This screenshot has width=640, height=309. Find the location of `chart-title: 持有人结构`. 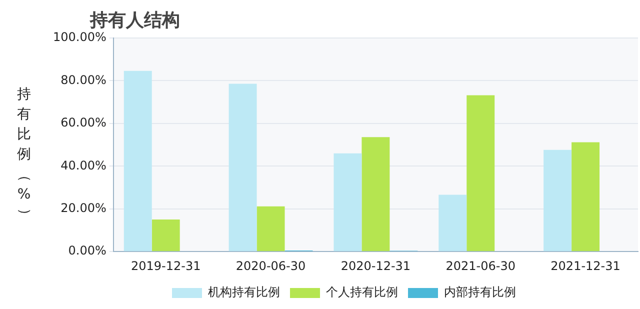

chart-title: 持有人结构 is located at coordinates (135, 20).